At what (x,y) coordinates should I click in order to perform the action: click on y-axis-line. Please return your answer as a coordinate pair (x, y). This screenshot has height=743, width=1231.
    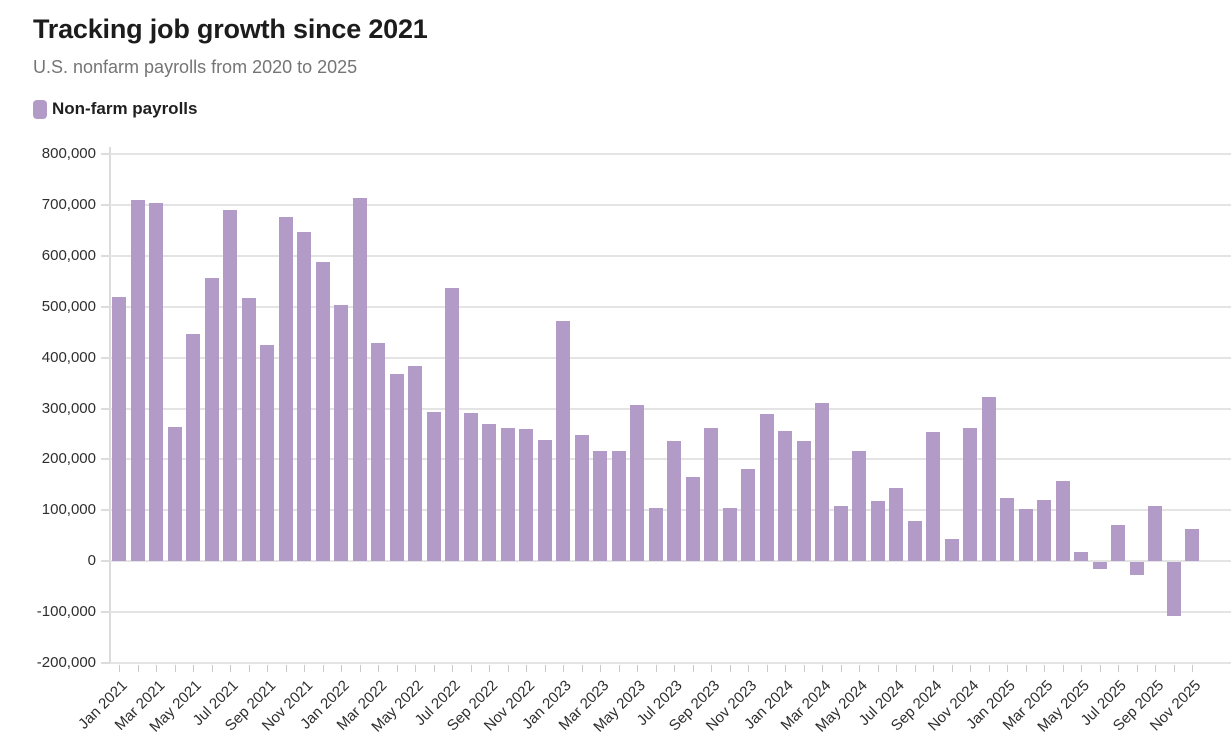
    Looking at the image, I should click on (110, 405).